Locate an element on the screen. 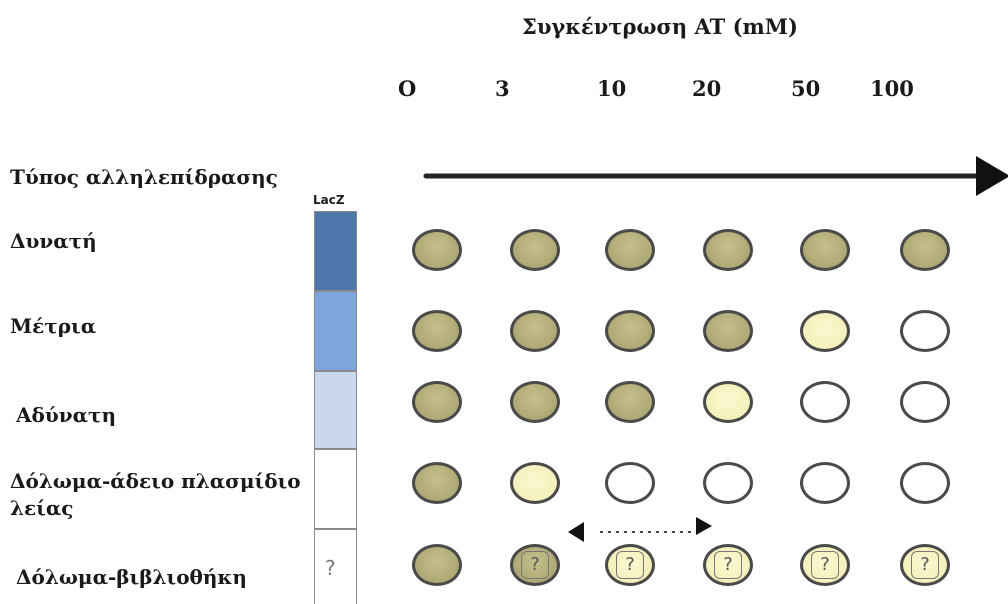 This screenshot has height=604, width=1008. well-r5-c4: ? is located at coordinates (728, 565).